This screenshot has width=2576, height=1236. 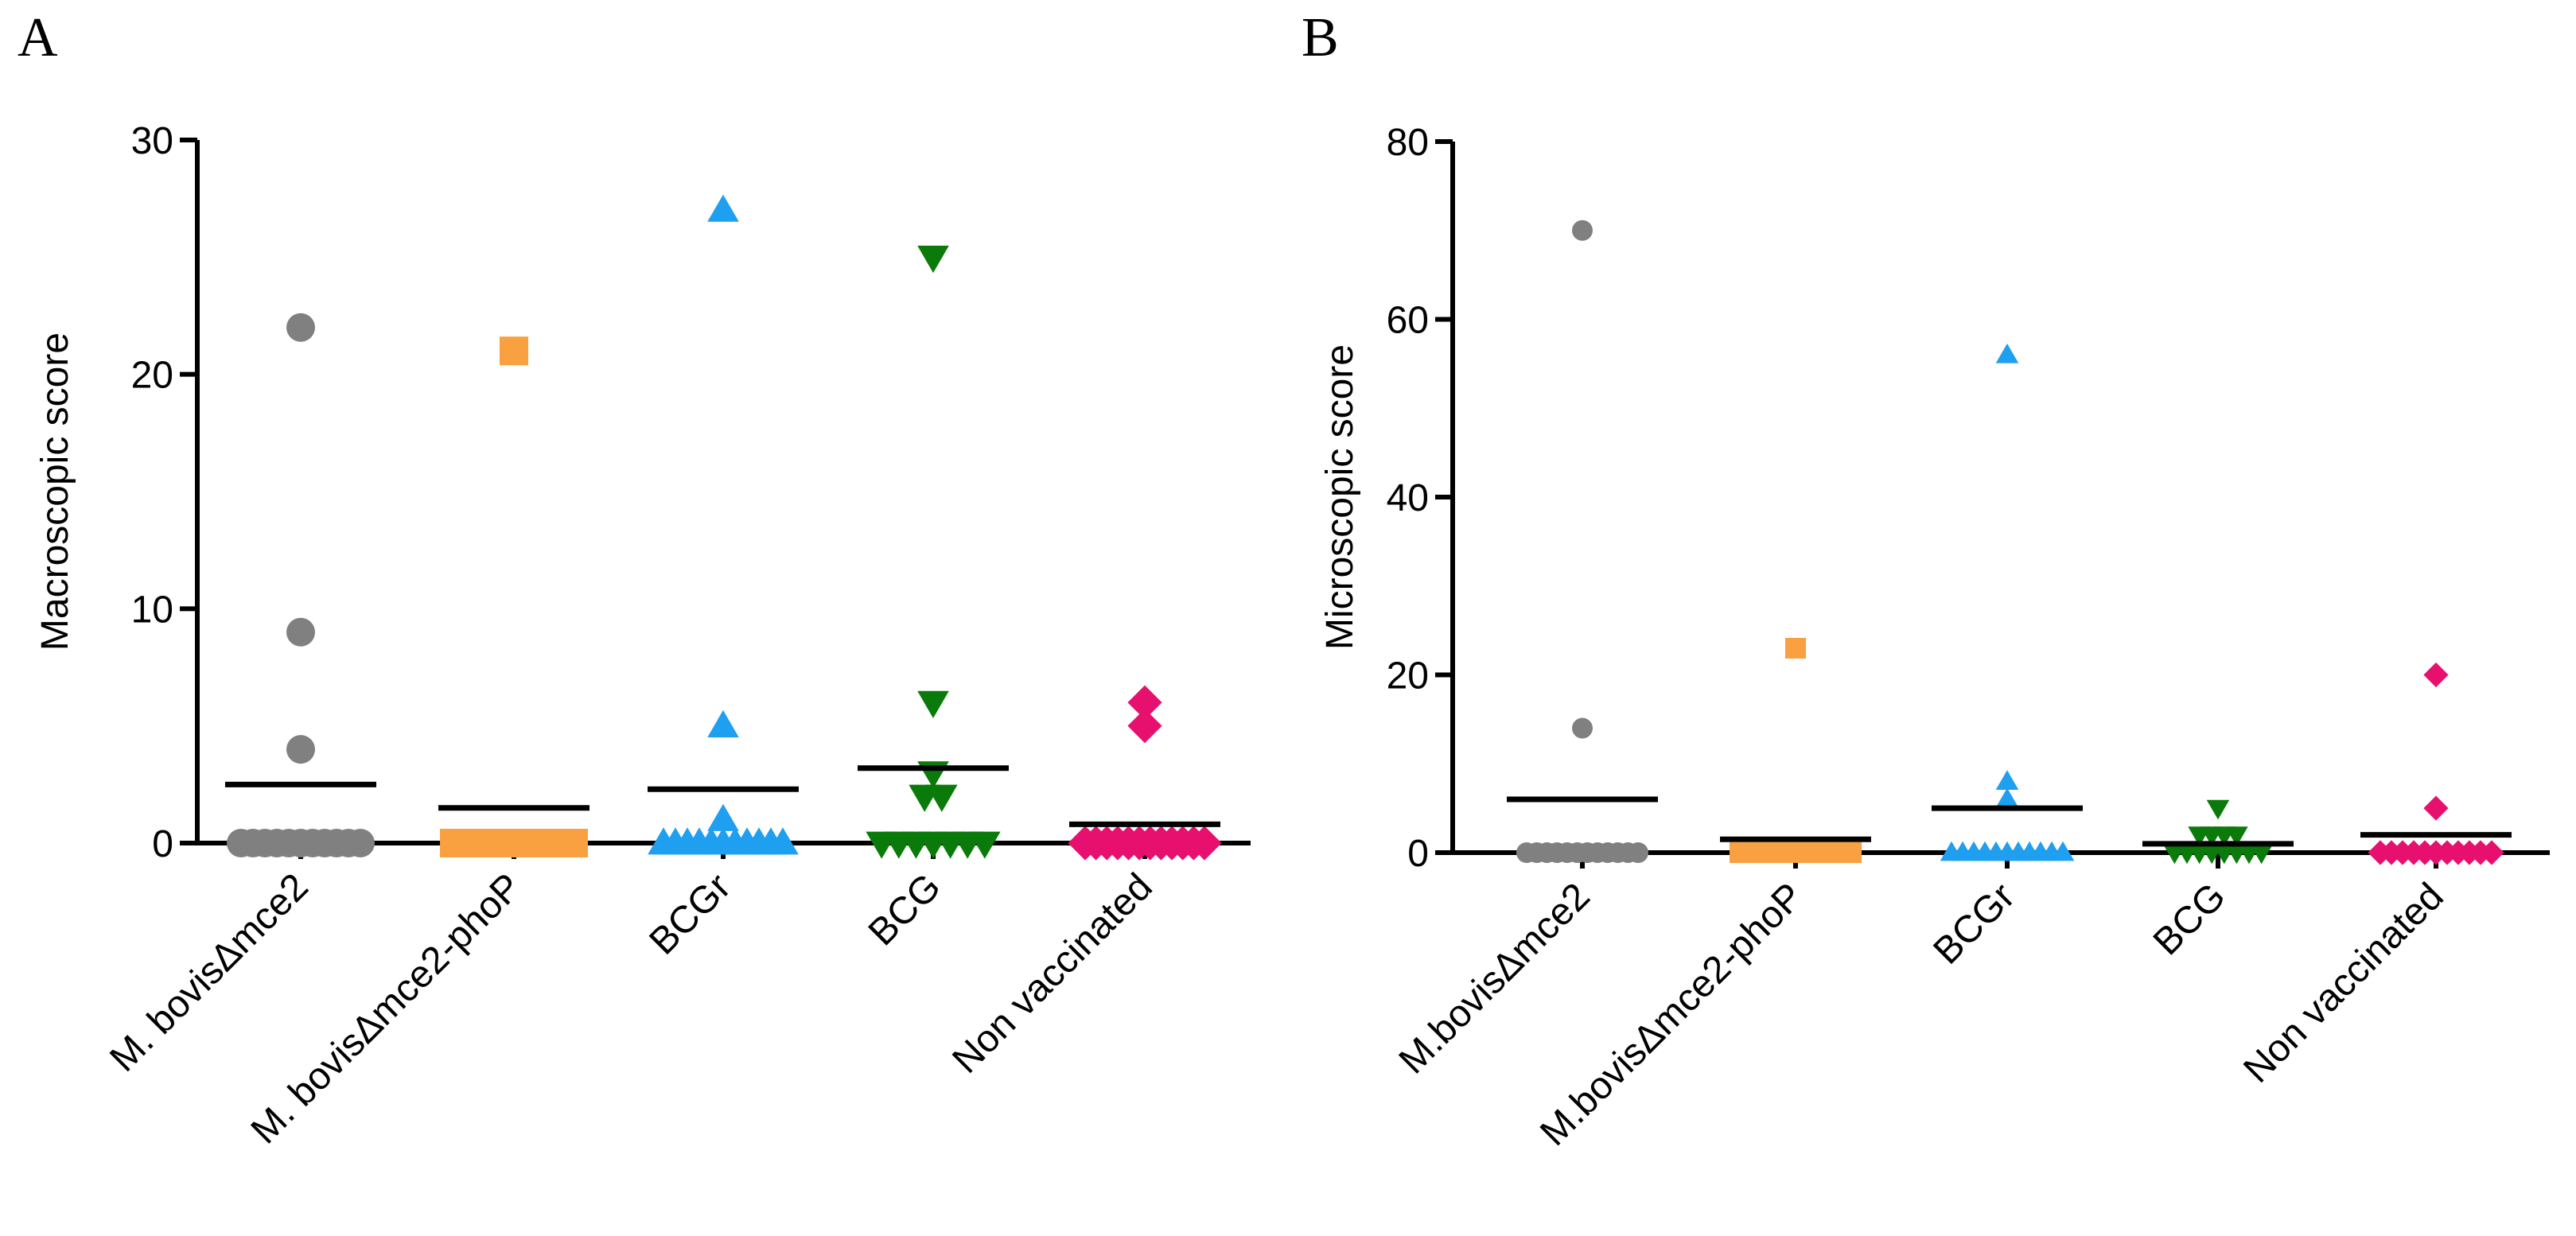 I want to click on panel-label: B, so click(x=1321, y=37).